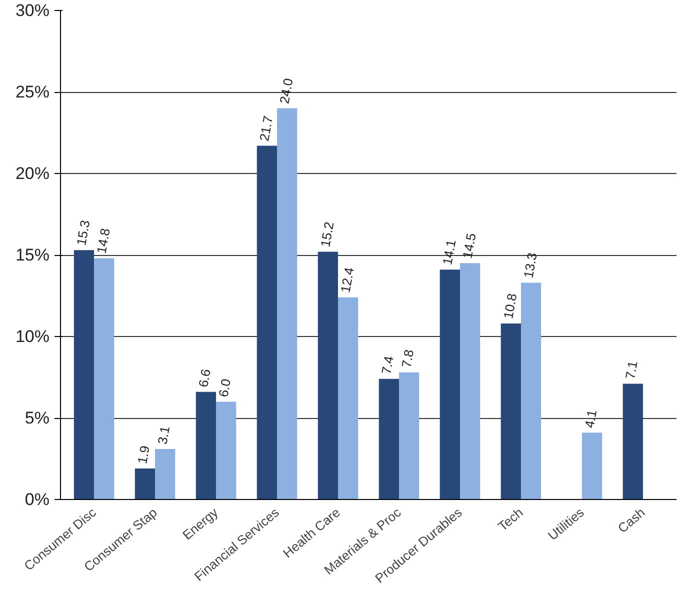  What do you see at coordinates (32, 92) in the screenshot?
I see `y-tick-label: 25%` at bounding box center [32, 92].